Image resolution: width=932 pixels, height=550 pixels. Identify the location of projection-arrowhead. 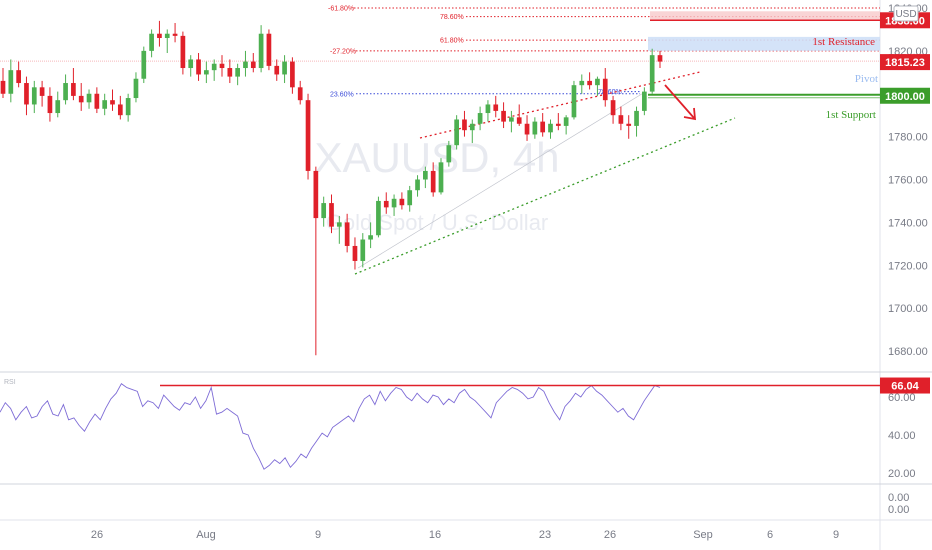
(690, 114).